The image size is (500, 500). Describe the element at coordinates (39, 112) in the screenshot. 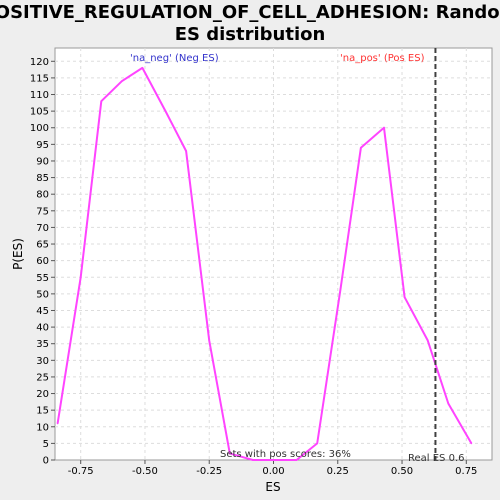

I see `y-tick-label: 105` at that location.